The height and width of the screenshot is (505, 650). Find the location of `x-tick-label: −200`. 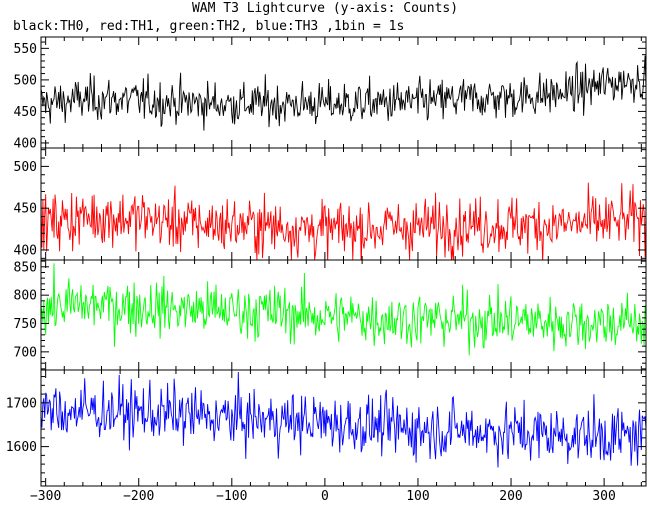

x-tick-label: −200 is located at coordinates (138, 496).